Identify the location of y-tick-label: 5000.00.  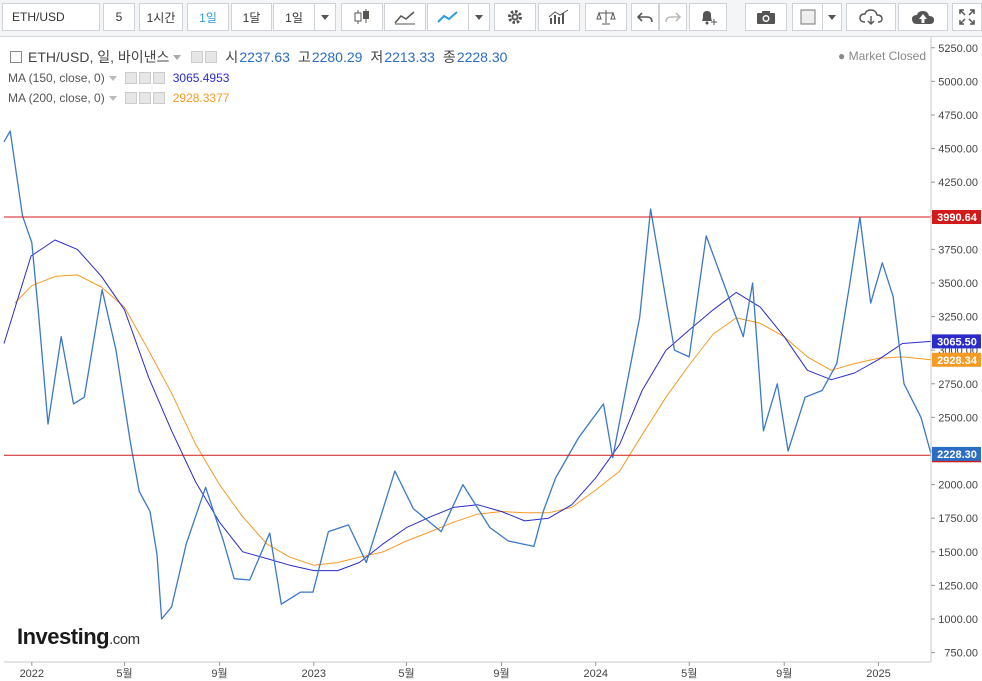
(958, 82).